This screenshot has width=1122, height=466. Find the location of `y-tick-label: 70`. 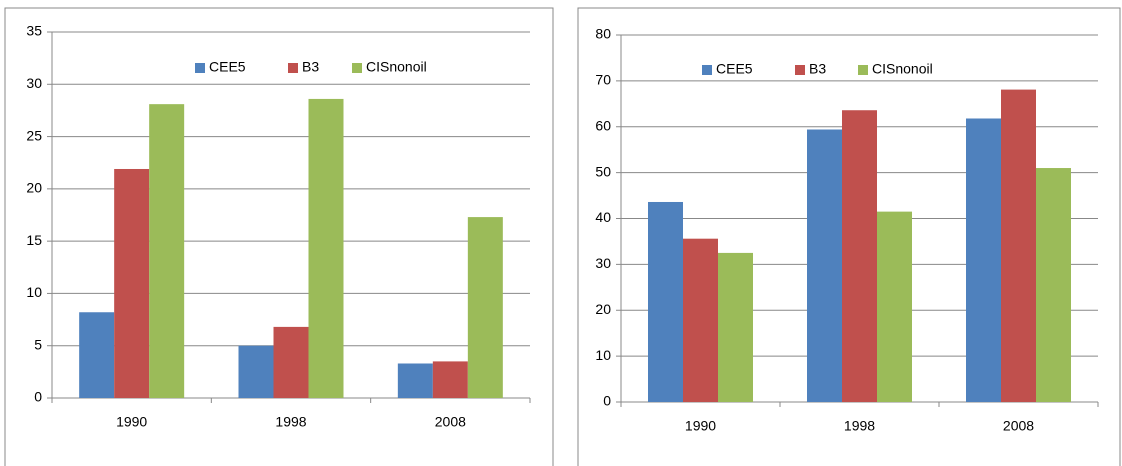

y-tick-label: 70 is located at coordinates (603, 80).